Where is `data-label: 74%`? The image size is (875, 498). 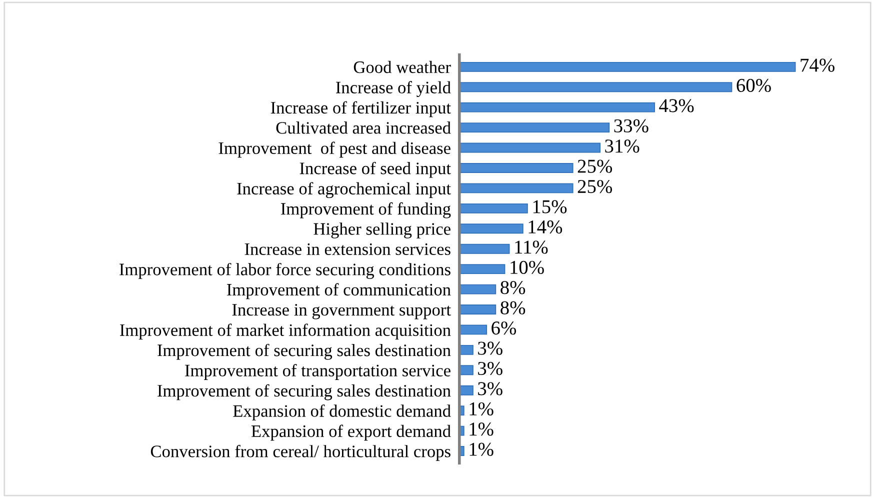
data-label: 74% is located at coordinates (817, 65).